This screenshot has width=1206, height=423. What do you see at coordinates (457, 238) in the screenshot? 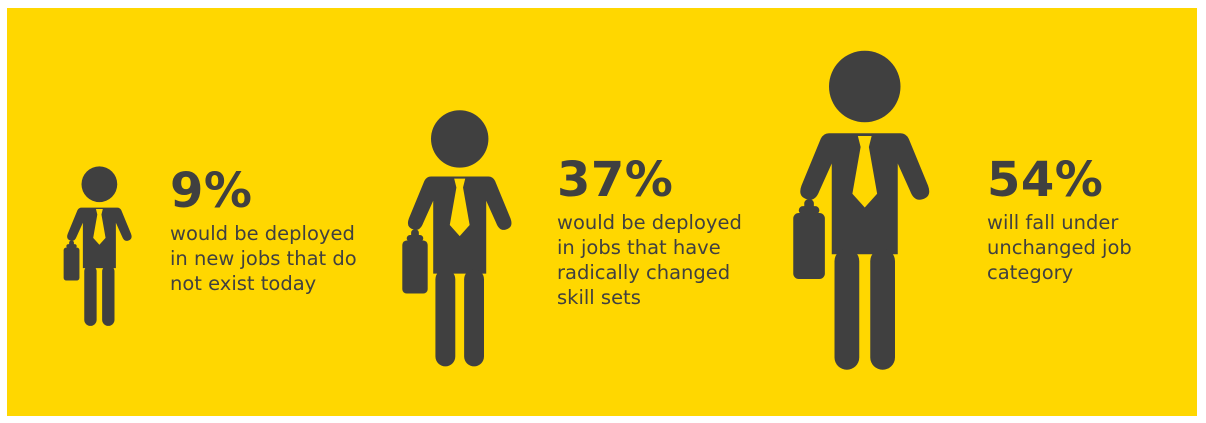
I see `businessman-medium-icon` at bounding box center [457, 238].